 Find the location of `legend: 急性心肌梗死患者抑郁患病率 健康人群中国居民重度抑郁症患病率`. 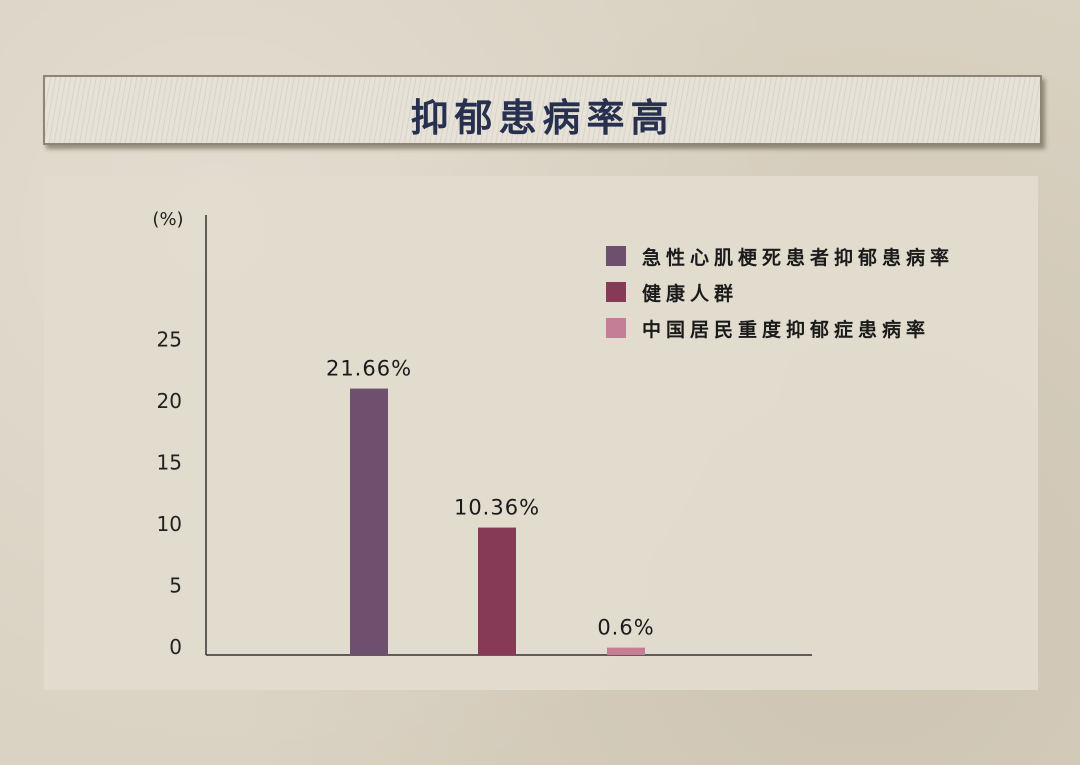

legend: 急性心肌梗死患者抑郁患病率 健康人群中国居民重度抑郁症患病率 is located at coordinates (780, 292).